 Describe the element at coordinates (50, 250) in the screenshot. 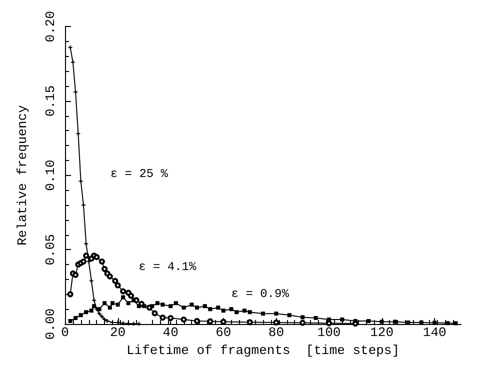

I see `y-tick-label: 0.05` at that location.